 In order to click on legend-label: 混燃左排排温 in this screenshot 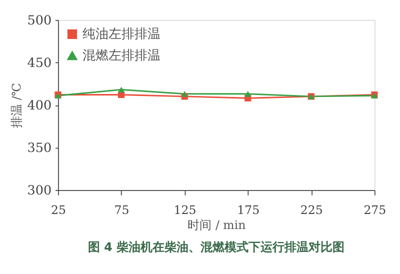, I will do `click(121, 56)`.